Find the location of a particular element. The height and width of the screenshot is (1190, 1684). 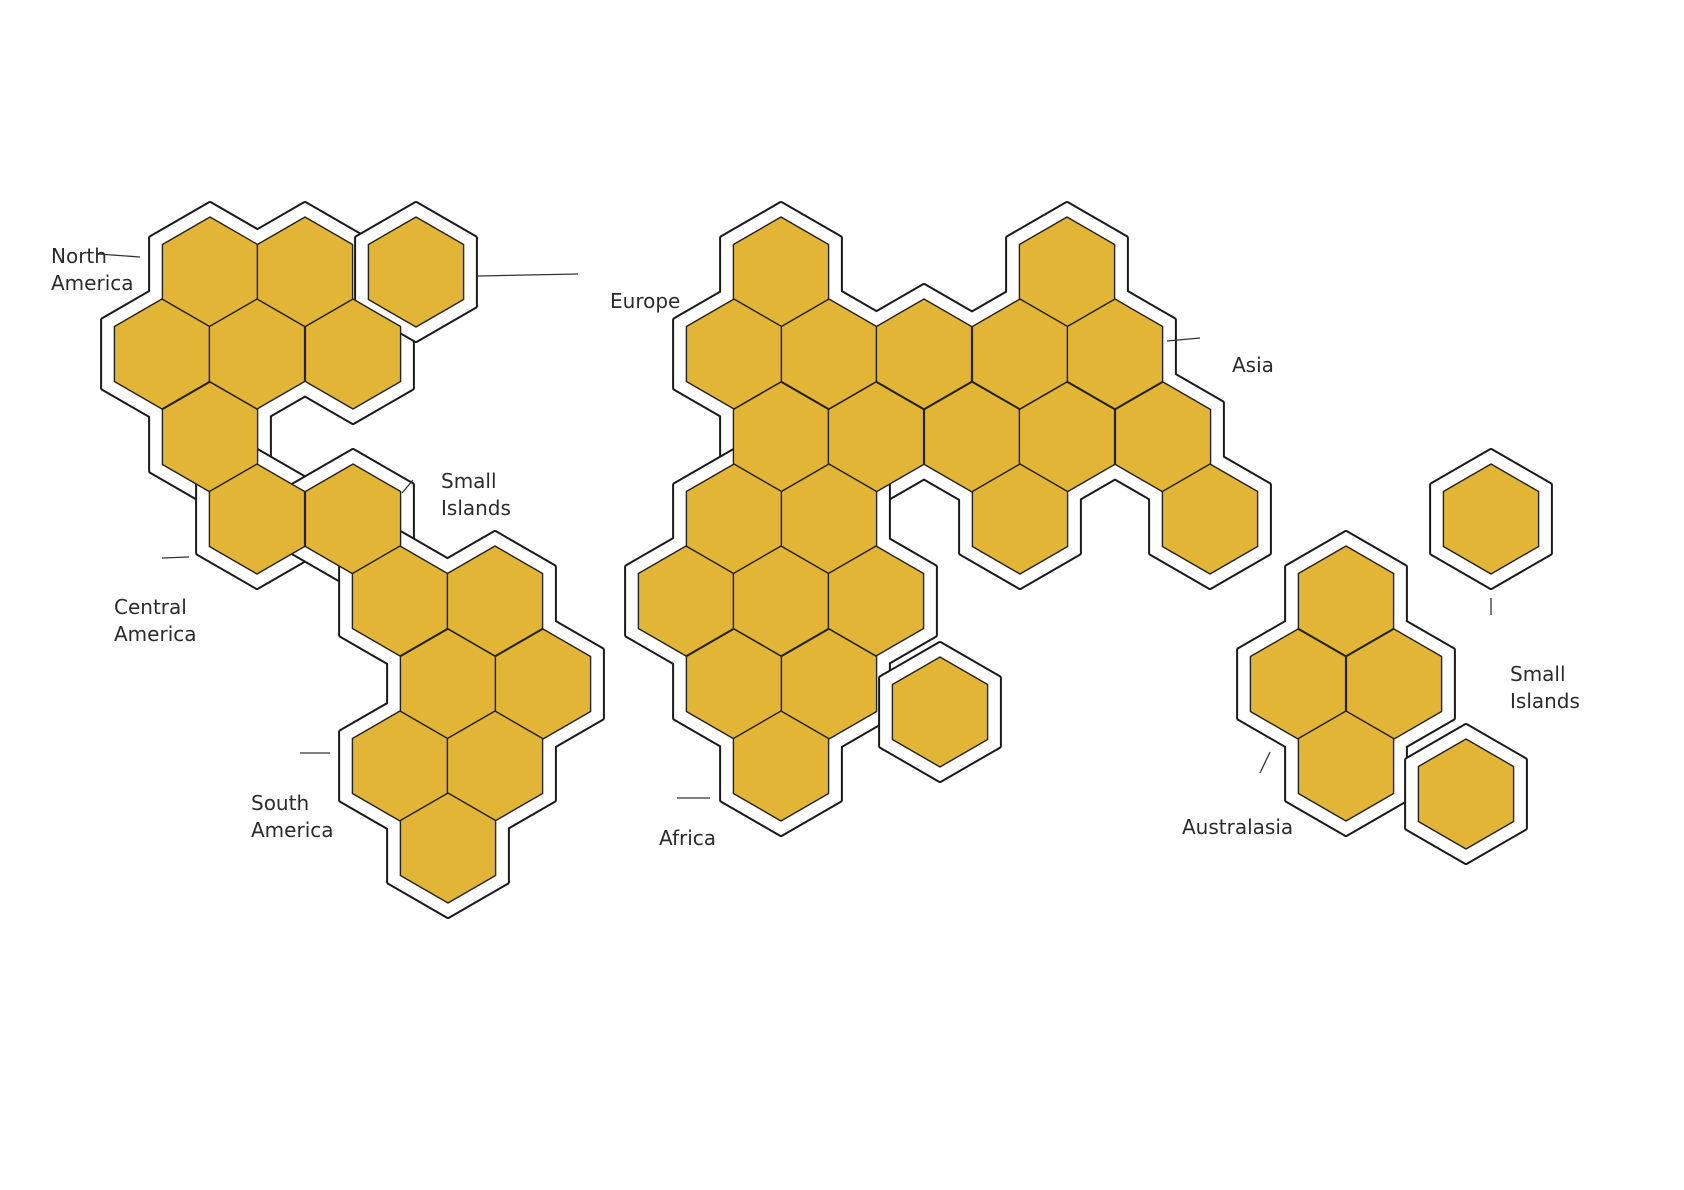

label-central-america: Central America is located at coordinates (155, 620).